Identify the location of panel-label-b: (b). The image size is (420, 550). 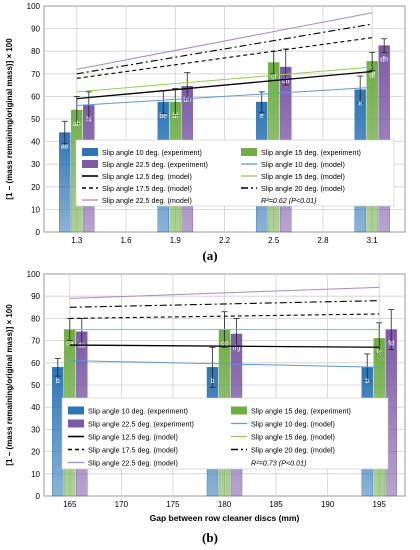
(210, 537).